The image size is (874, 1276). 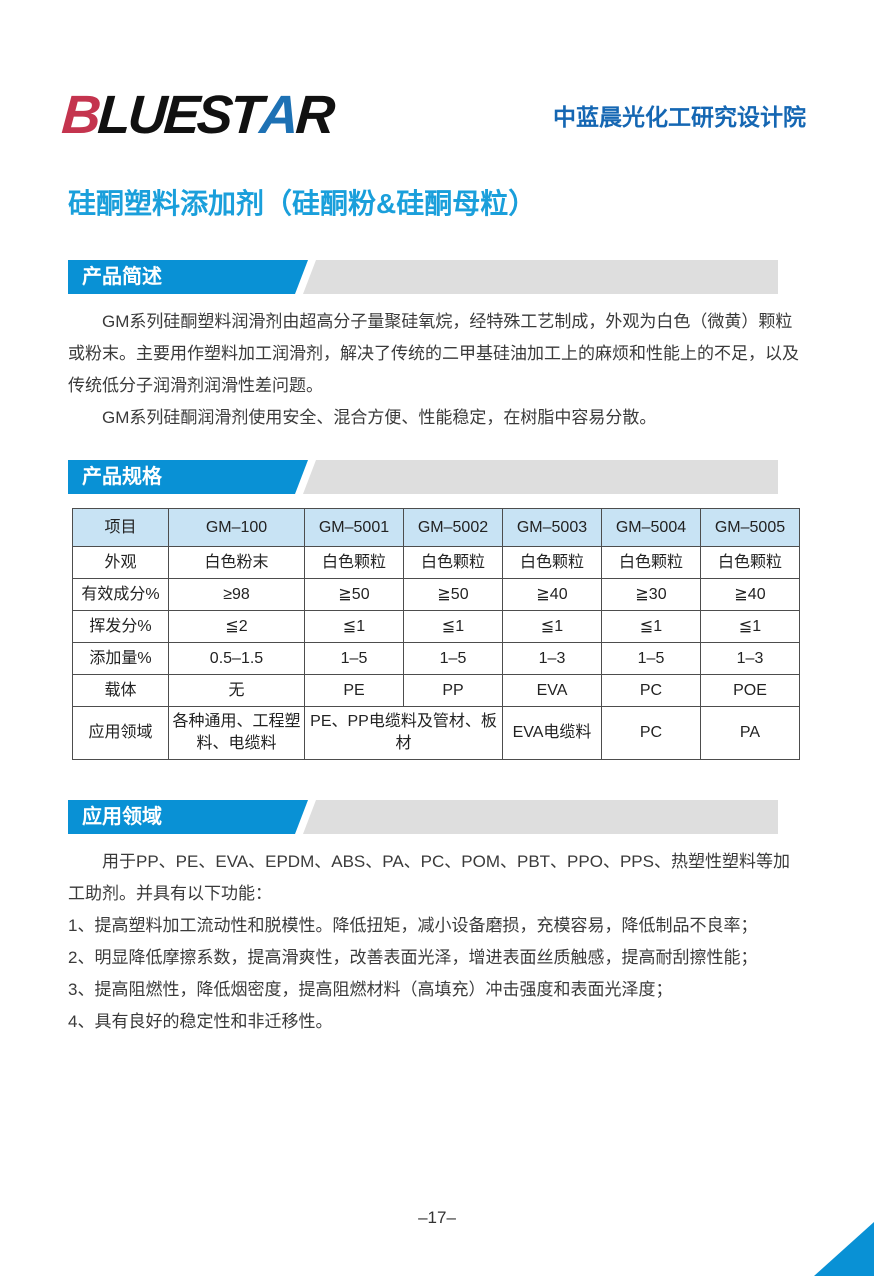 What do you see at coordinates (651, 594) in the screenshot?
I see `table-cell: ≧30` at bounding box center [651, 594].